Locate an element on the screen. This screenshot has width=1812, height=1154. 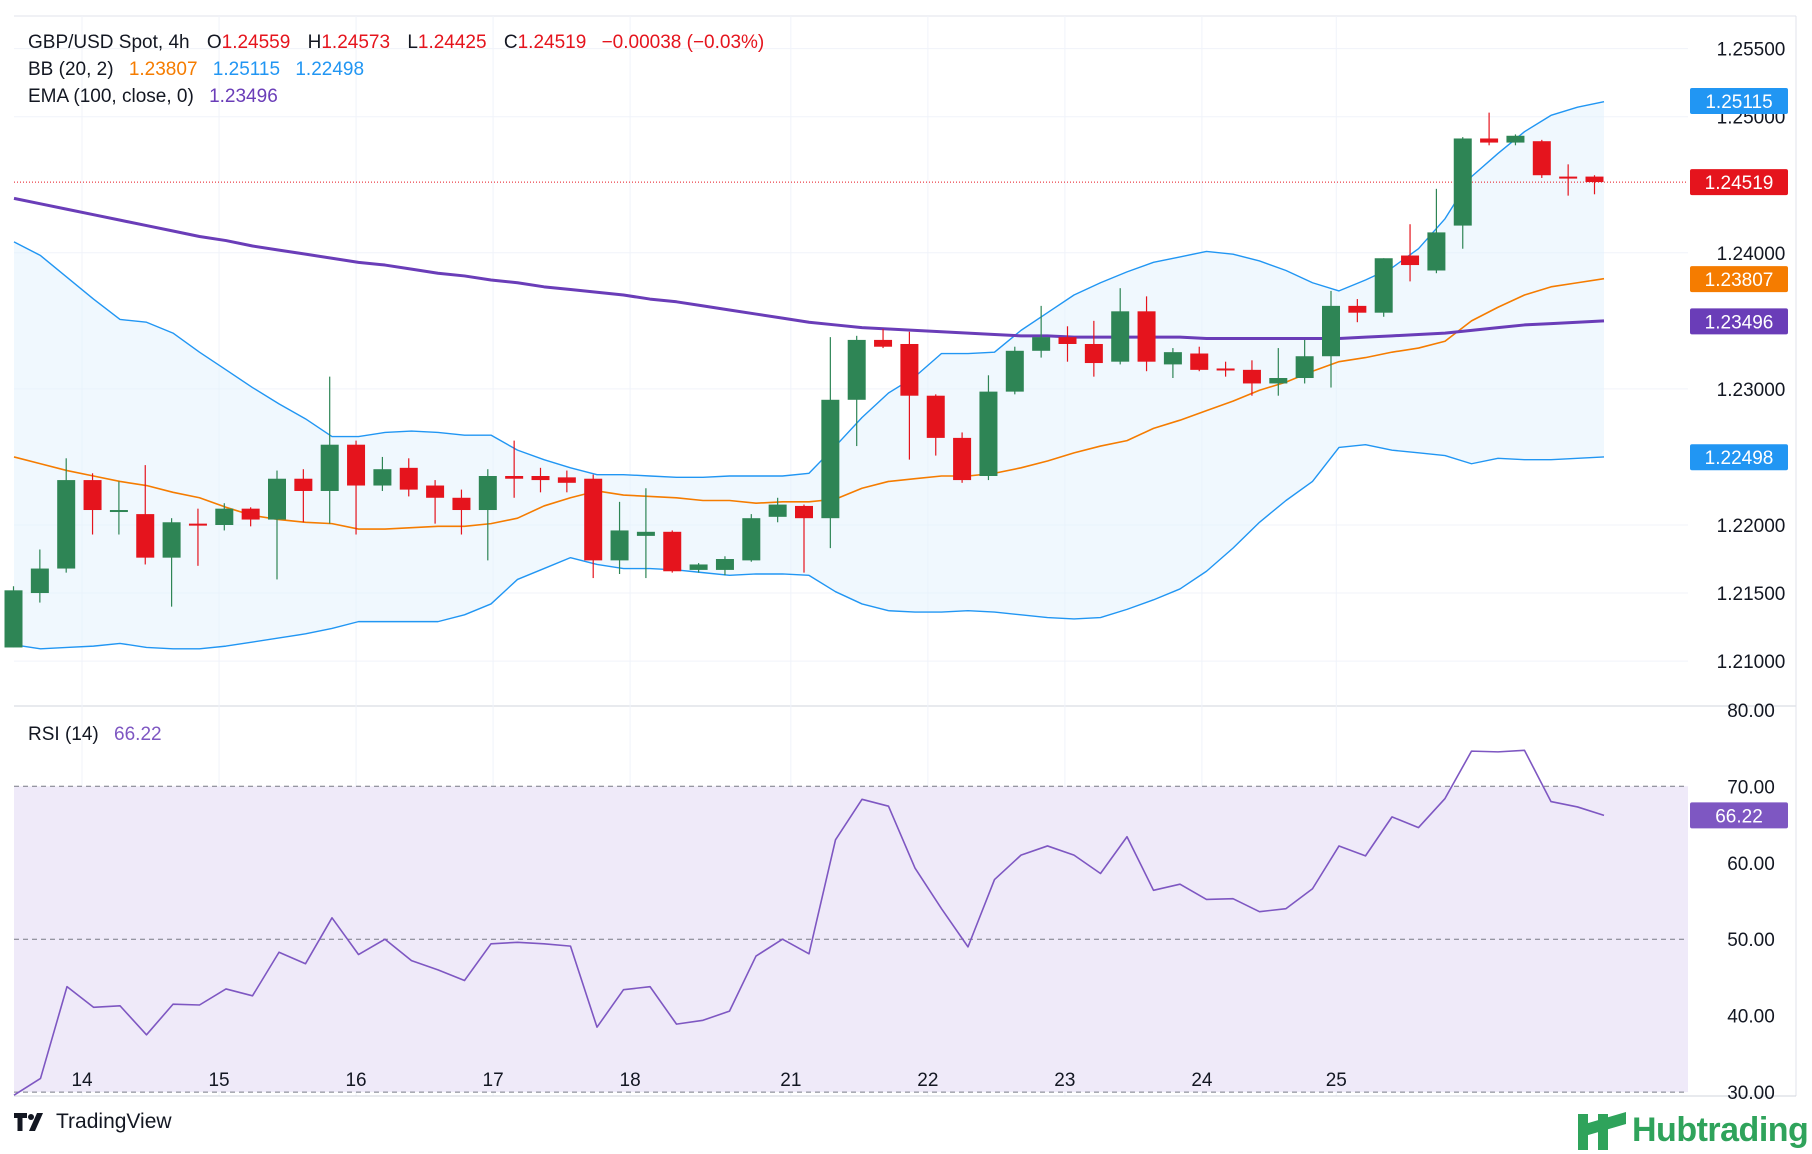
time-tick-label: 18 is located at coordinates (630, 1080).